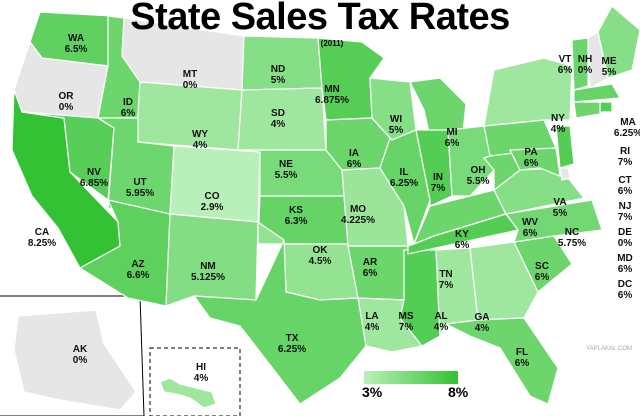 The height and width of the screenshot is (416, 640). Describe the element at coordinates (127, 102) in the screenshot. I see `state-abbr: ID` at that location.